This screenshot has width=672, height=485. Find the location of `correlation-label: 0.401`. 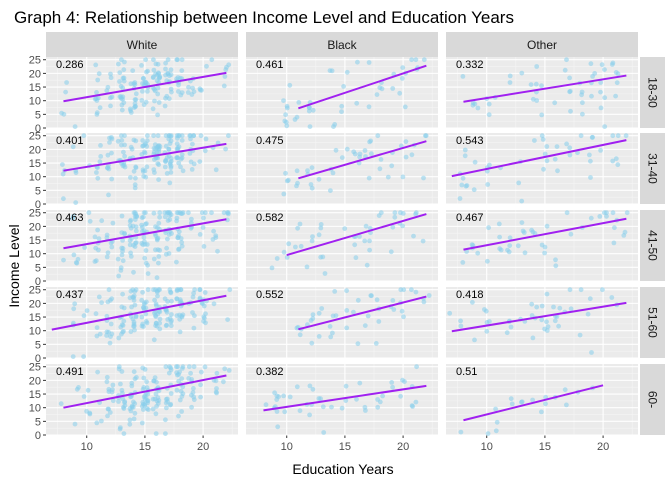

correlation-label: 0.401 is located at coordinates (70, 141).